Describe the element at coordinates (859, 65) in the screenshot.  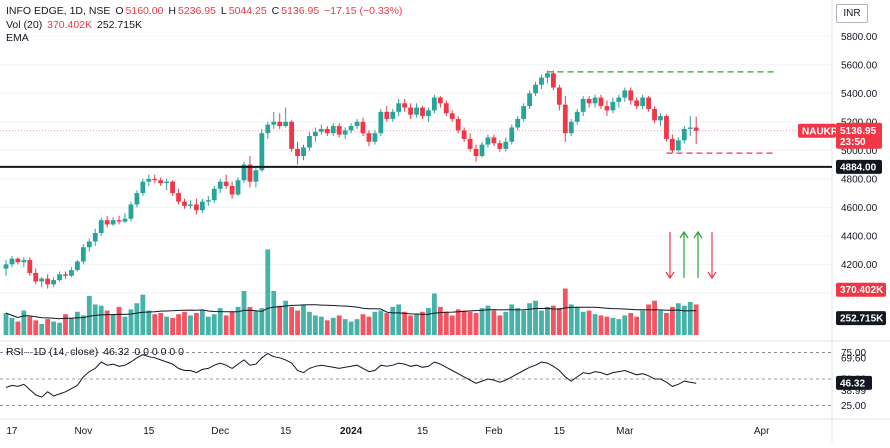
I see `price-tick-label: 5600.00` at that location.